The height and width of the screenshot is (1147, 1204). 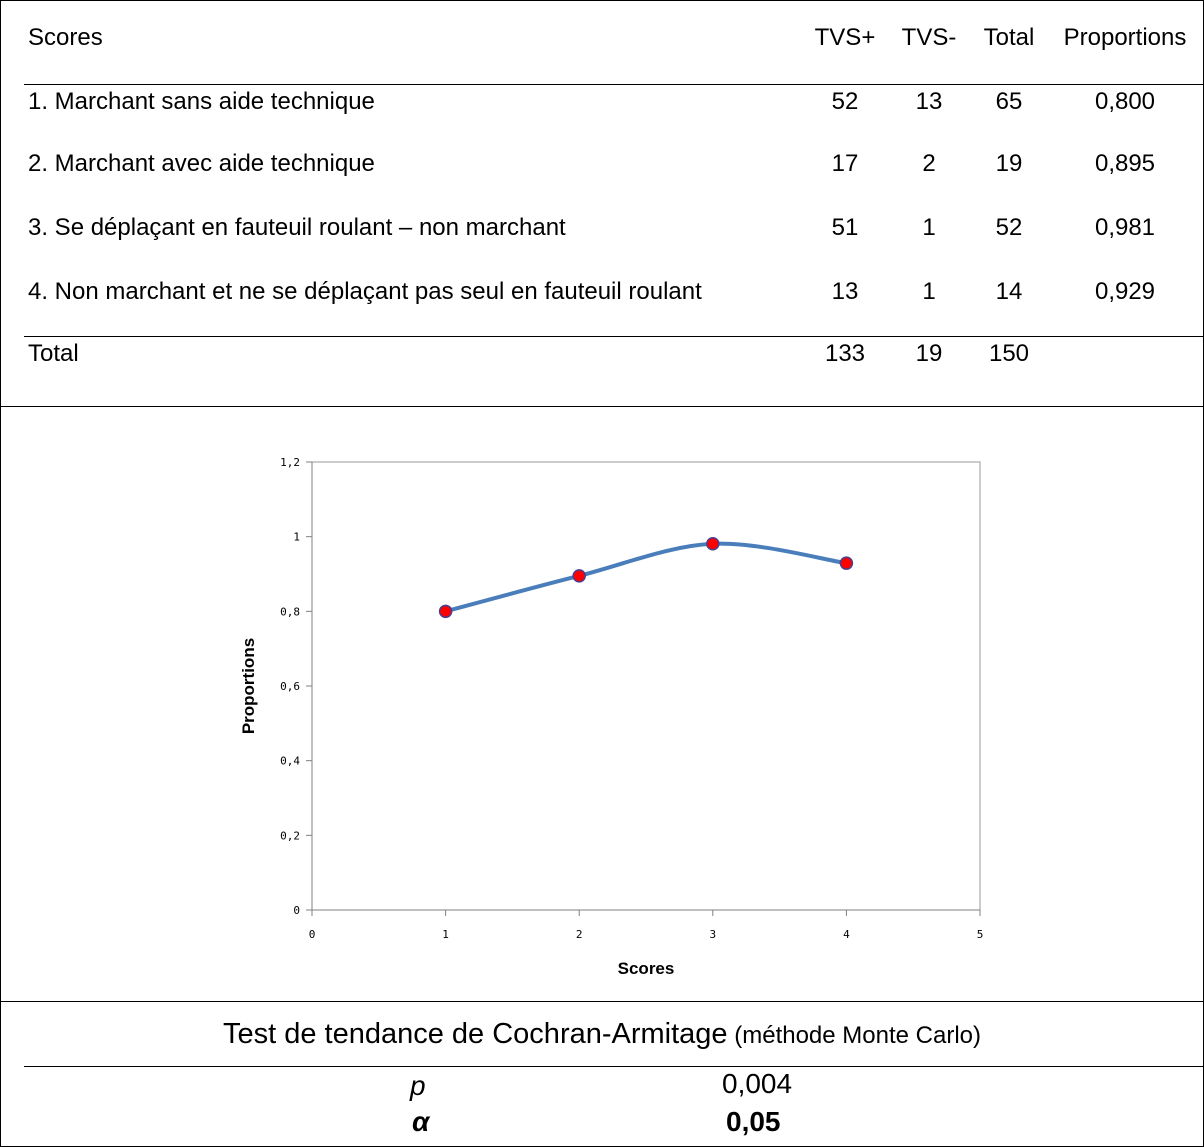 I want to click on series-line, so click(x=646, y=577).